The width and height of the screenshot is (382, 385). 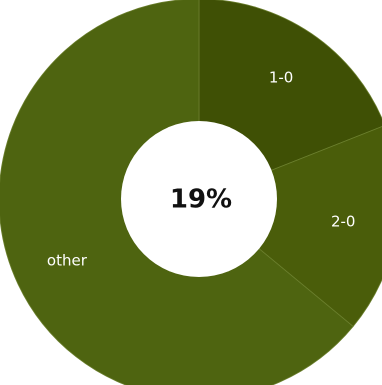 What do you see at coordinates (281, 78) in the screenshot?
I see `slice-label-1-0: 1-0` at bounding box center [281, 78].